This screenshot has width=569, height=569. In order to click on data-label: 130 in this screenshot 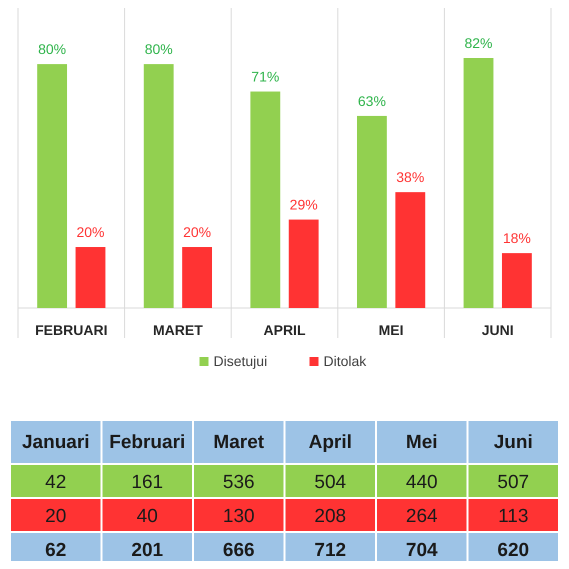, I will do `click(238, 516)`.